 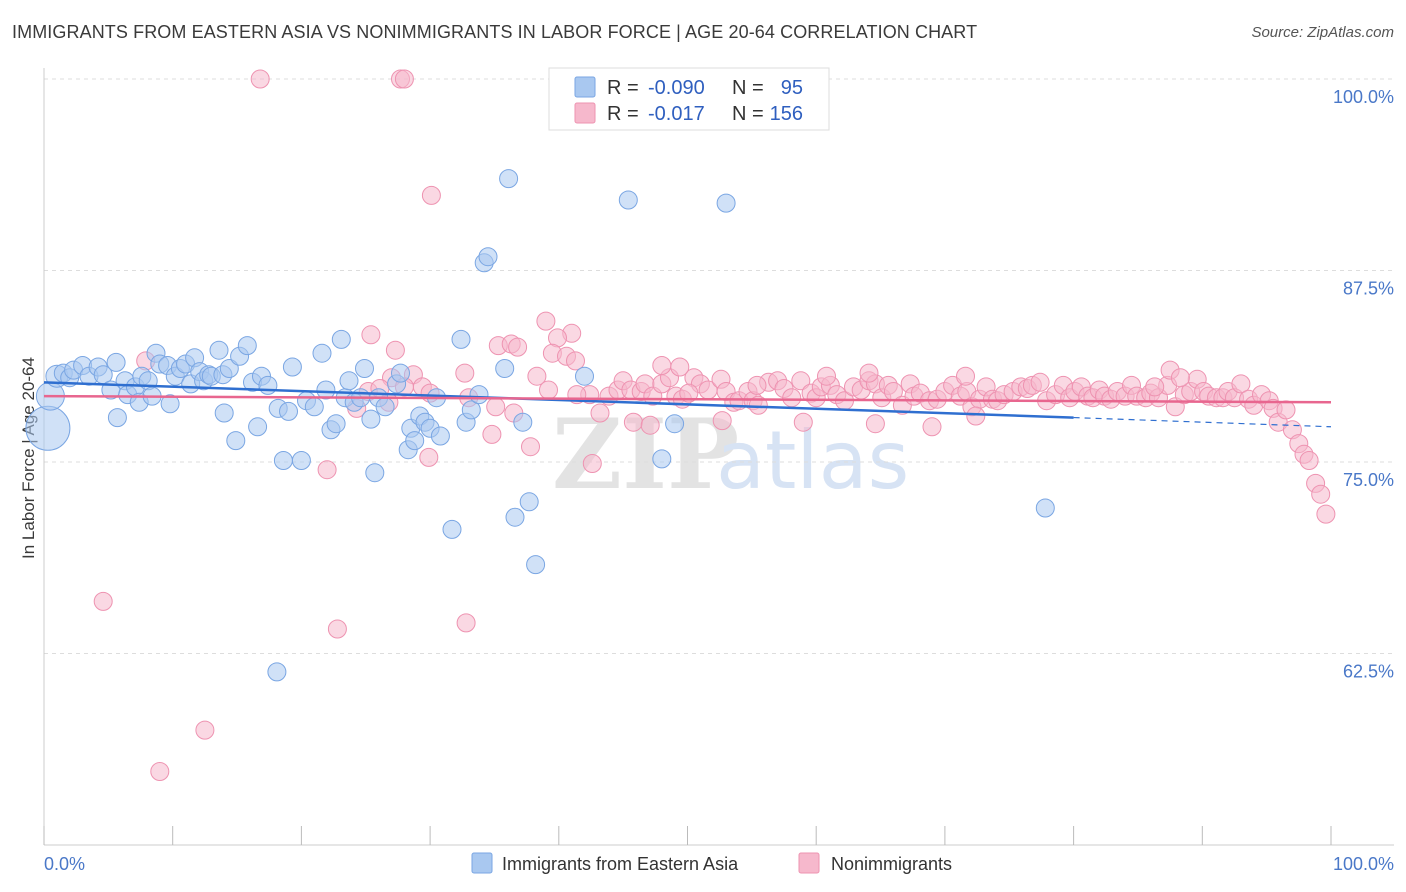 What do you see at coordinates (585, 113) in the screenshot?
I see `legend-swatch-pink` at bounding box center [585, 113].